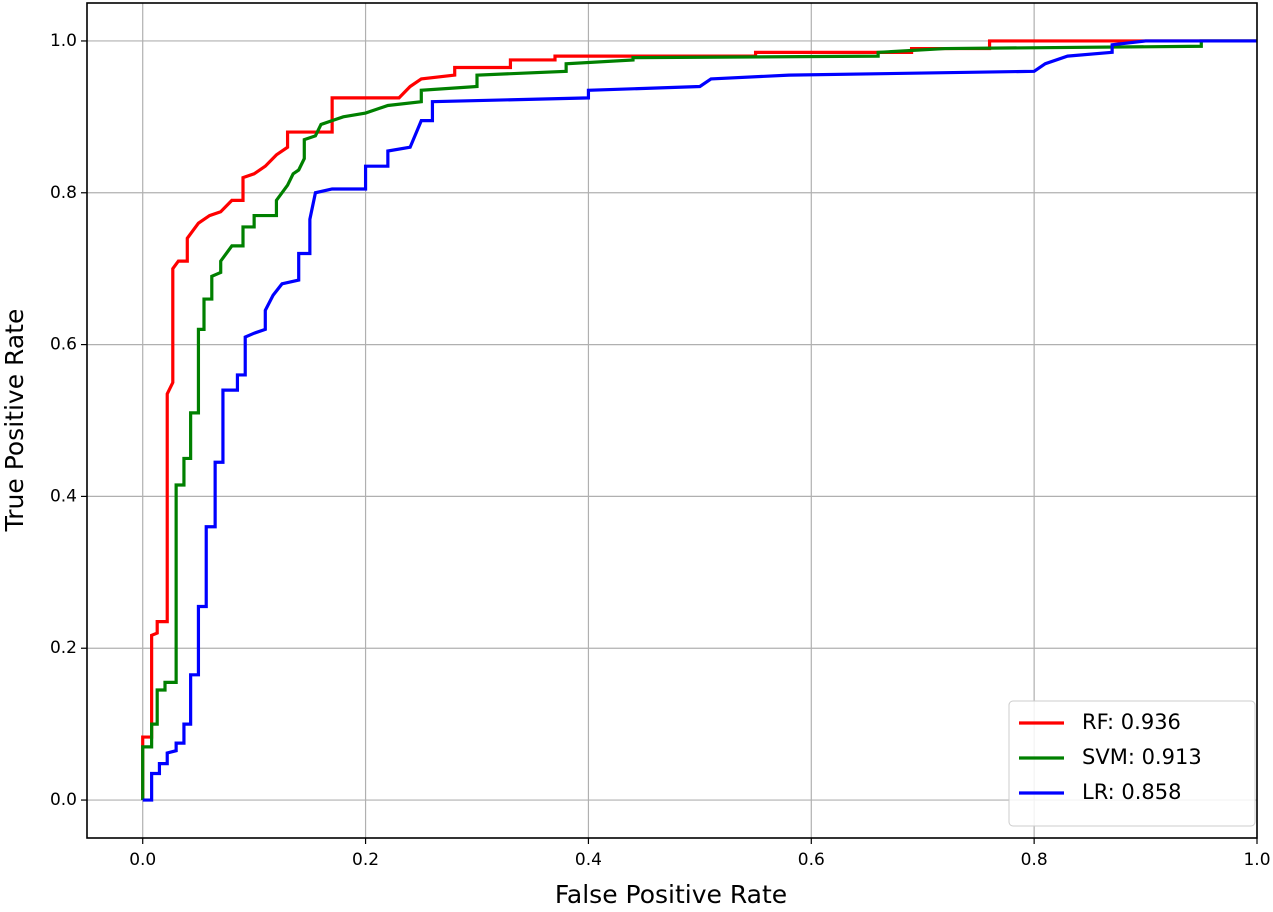 The height and width of the screenshot is (912, 1273). Describe the element at coordinates (63, 800) in the screenshot. I see `y-tick-label: 0.0` at that location.